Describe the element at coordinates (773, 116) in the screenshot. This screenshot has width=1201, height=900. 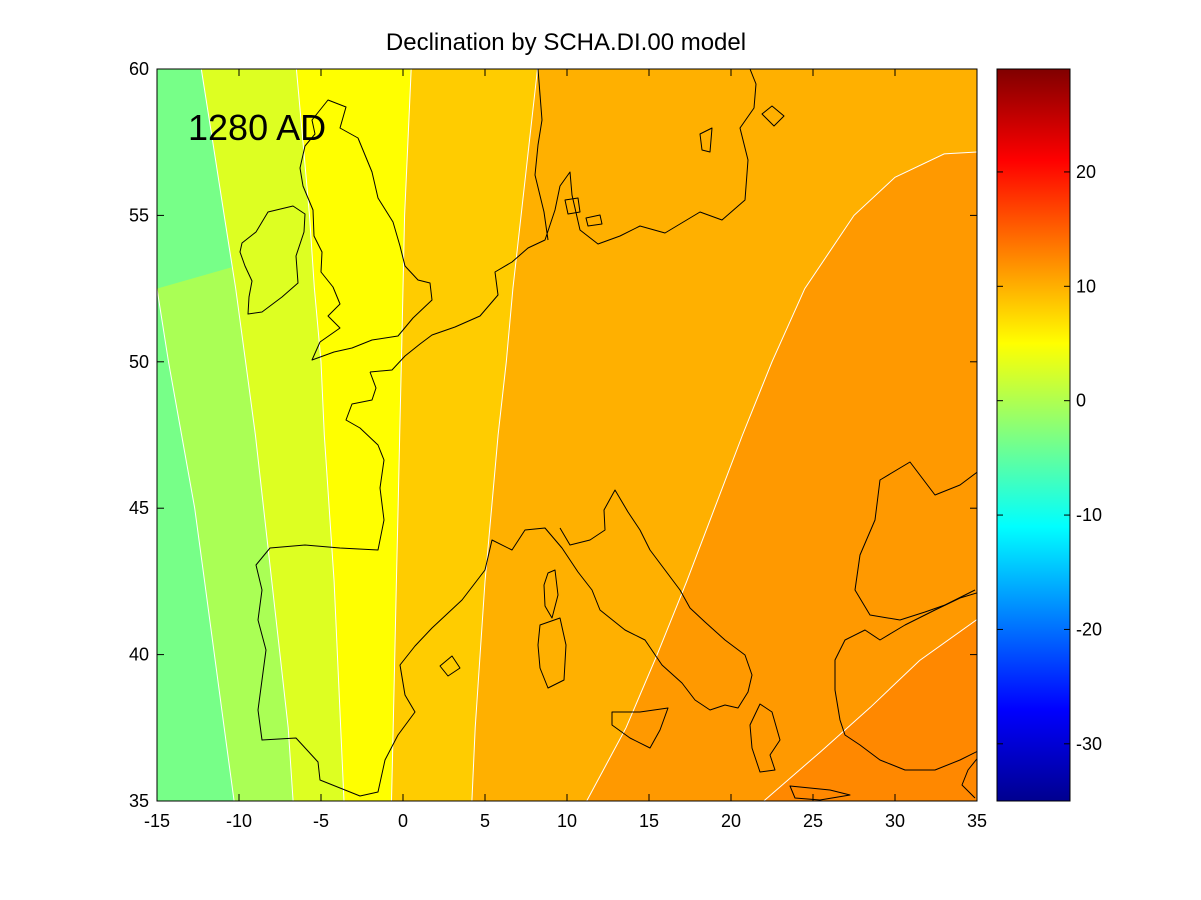
I see `coastline-baltic` at that location.